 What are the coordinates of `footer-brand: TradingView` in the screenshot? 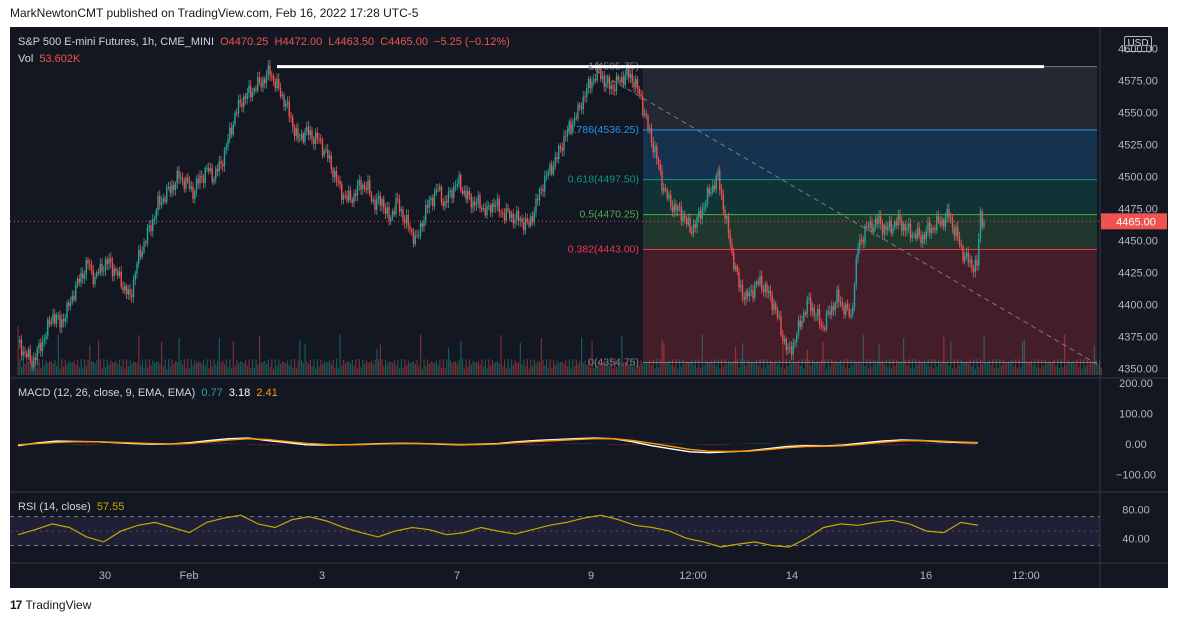 It's located at (58, 605).